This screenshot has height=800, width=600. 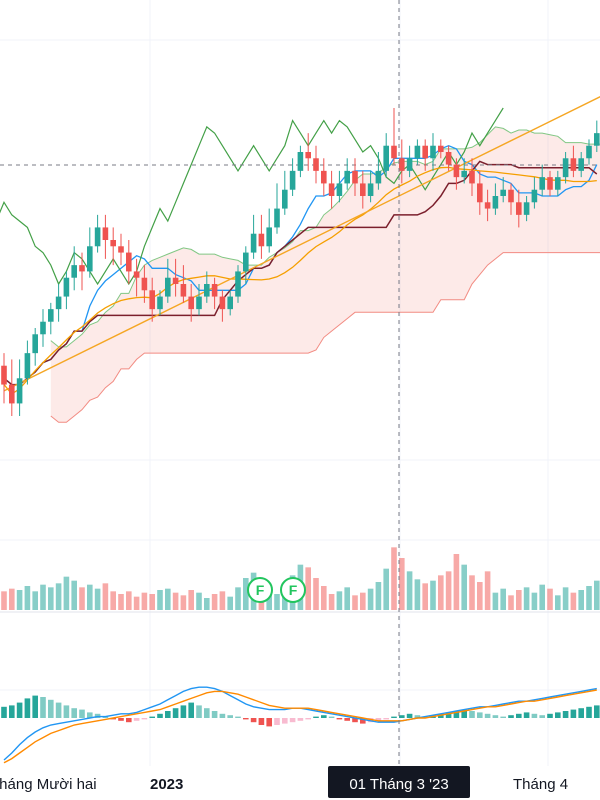 I want to click on time-label-december: Tháng Mười hai, so click(x=48, y=784).